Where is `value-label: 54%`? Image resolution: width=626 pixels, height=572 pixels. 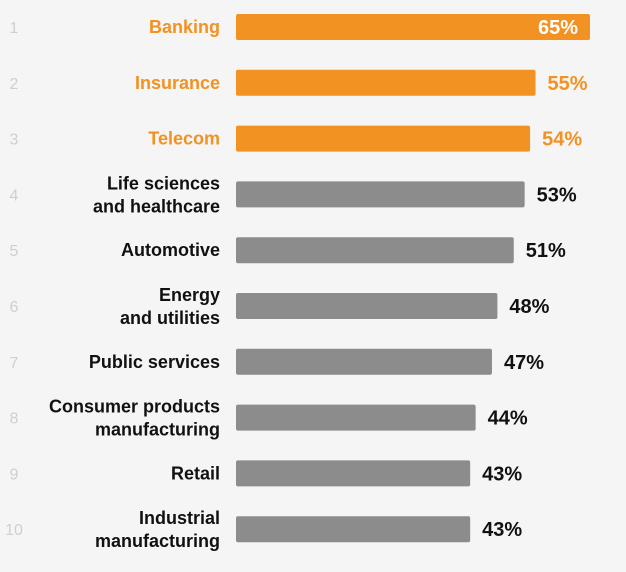
value-label: 54% is located at coordinates (562, 140).